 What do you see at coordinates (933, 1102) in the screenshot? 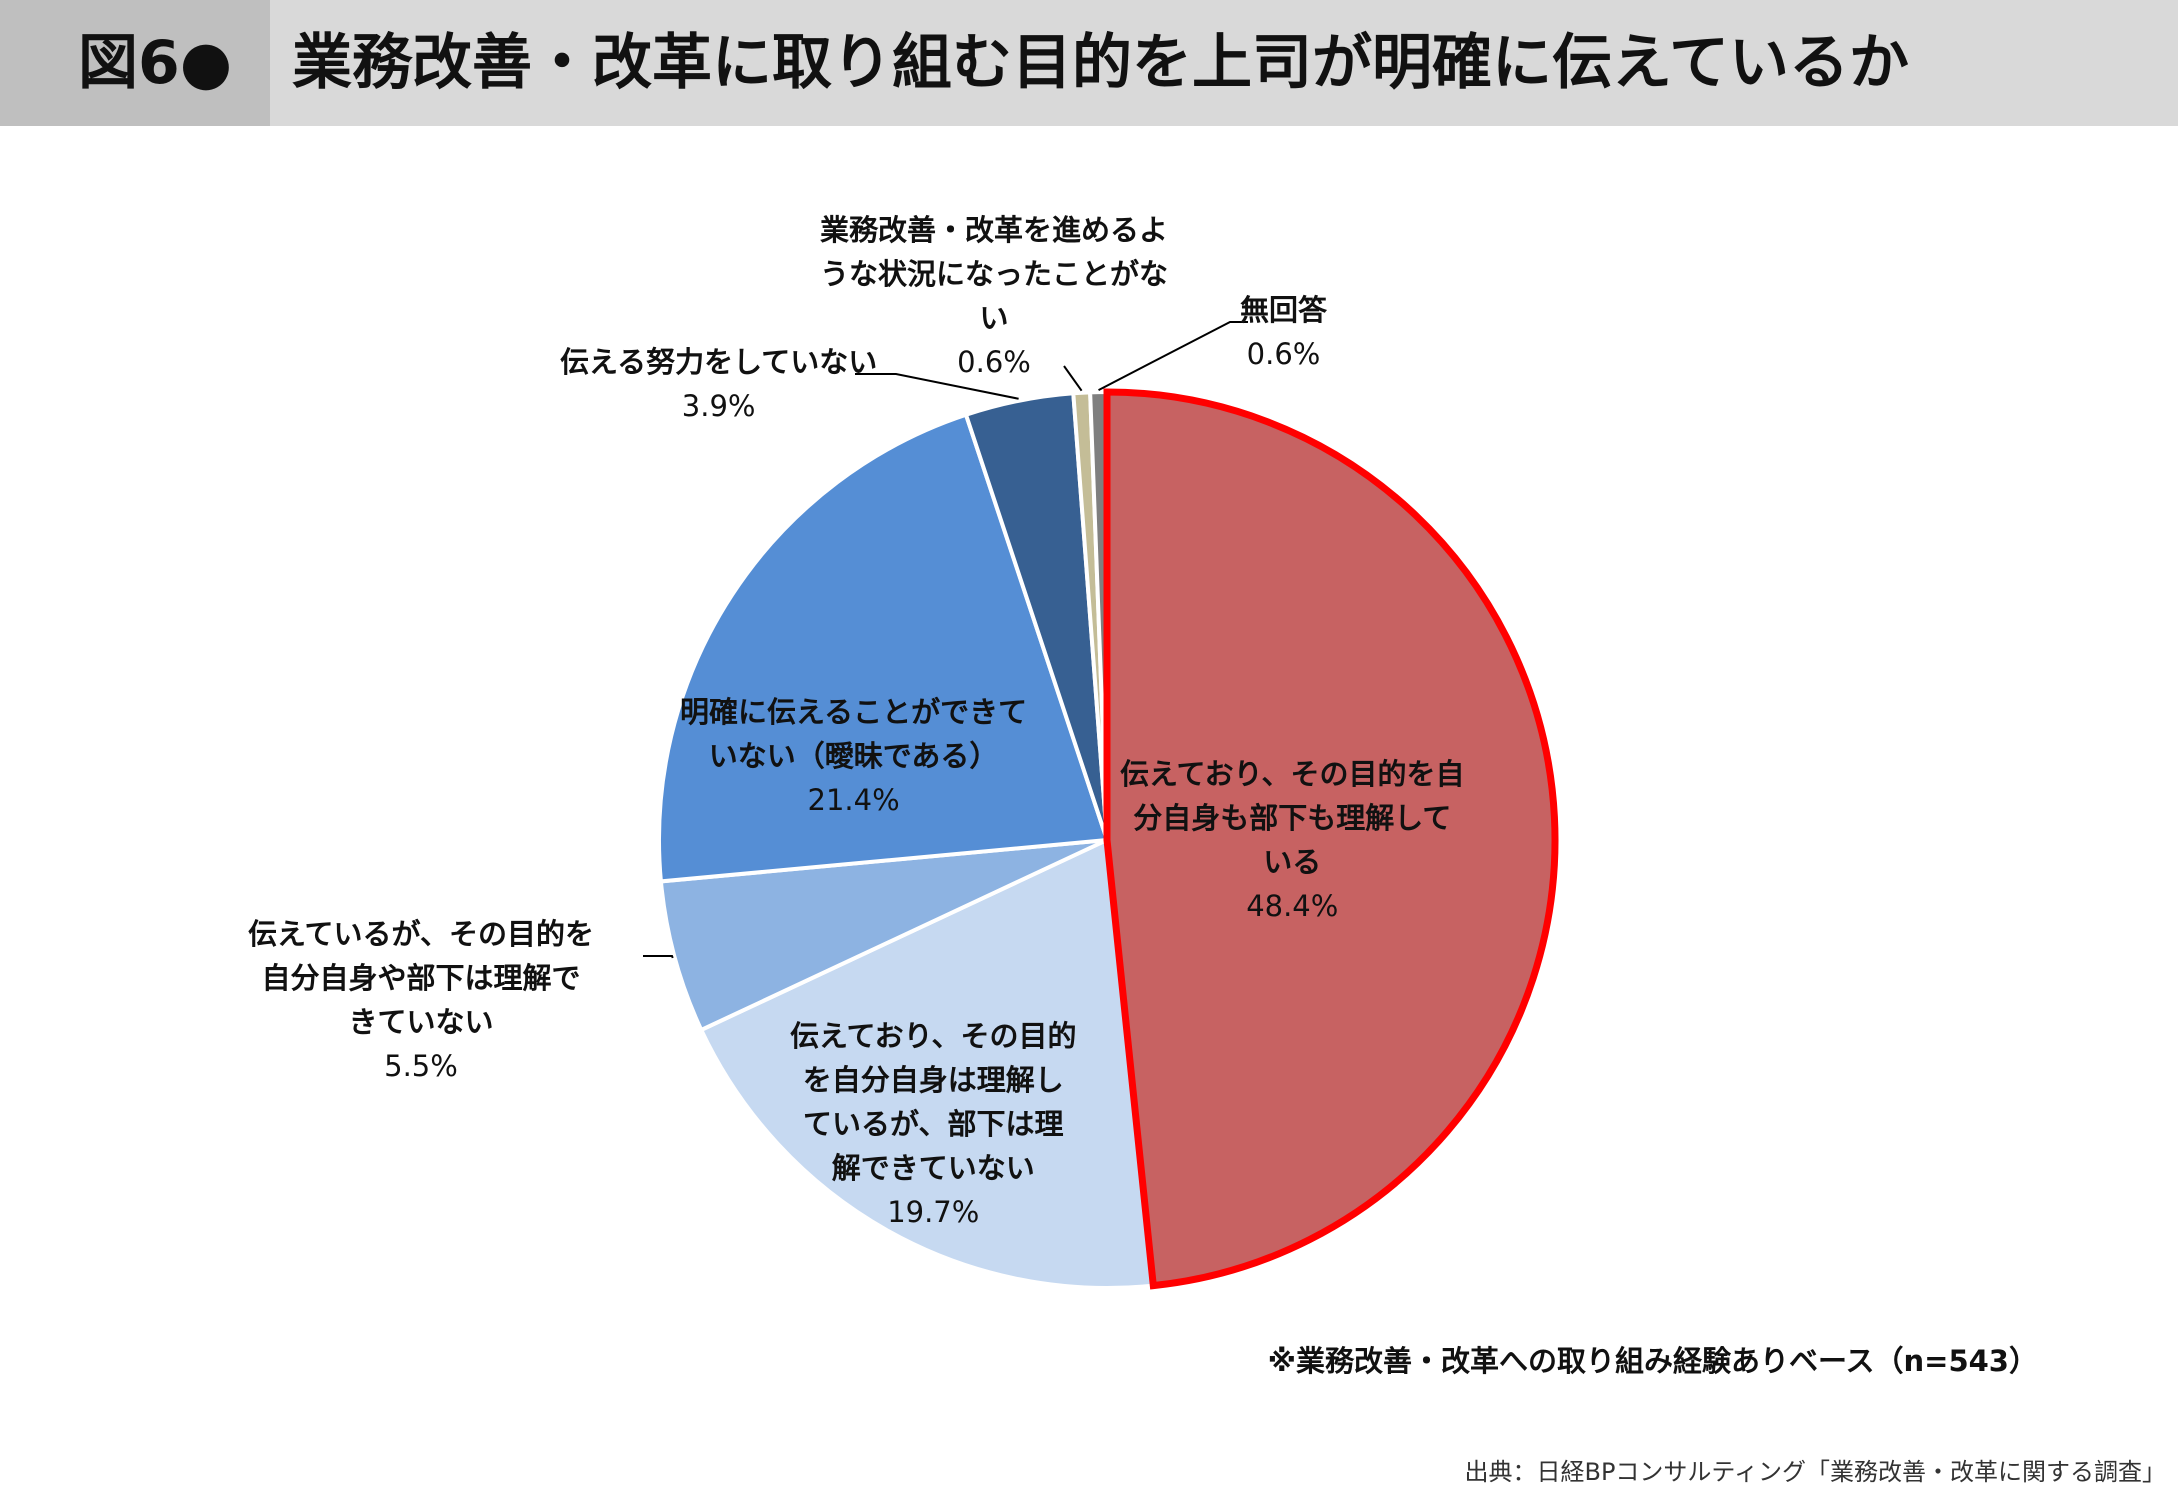
I see `slice-label-text: 伝えており、その目的 を自分自身は理解し ているが、部下は理 解できていない` at bounding box center [933, 1102].